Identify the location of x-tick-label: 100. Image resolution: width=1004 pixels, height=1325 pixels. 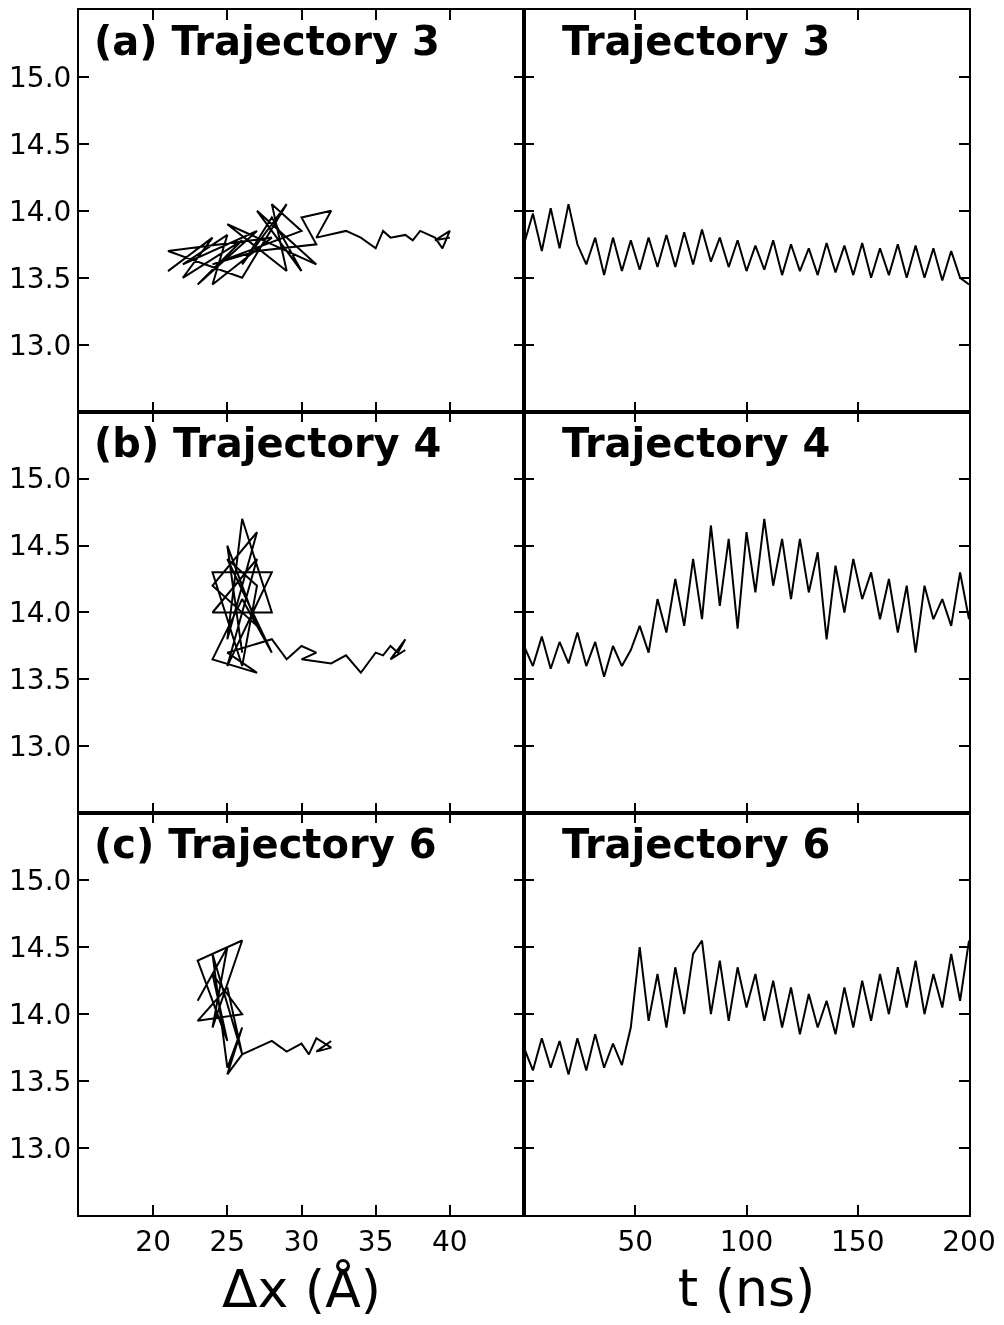
(746, 1241).